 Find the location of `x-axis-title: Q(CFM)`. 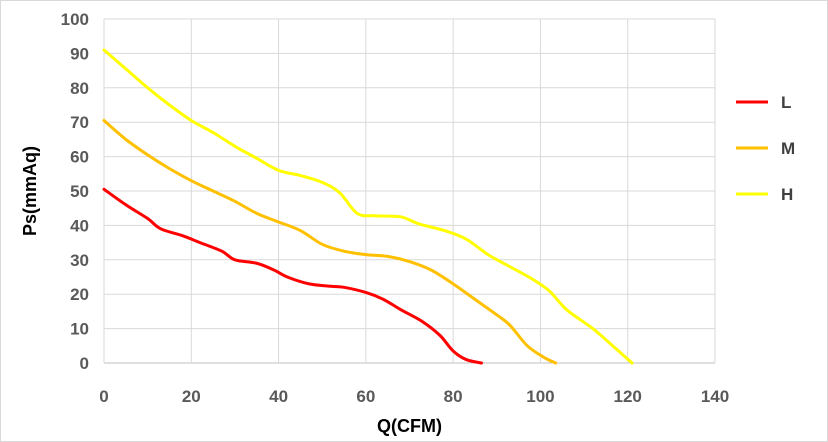

x-axis-title: Q(CFM) is located at coordinates (409, 426).